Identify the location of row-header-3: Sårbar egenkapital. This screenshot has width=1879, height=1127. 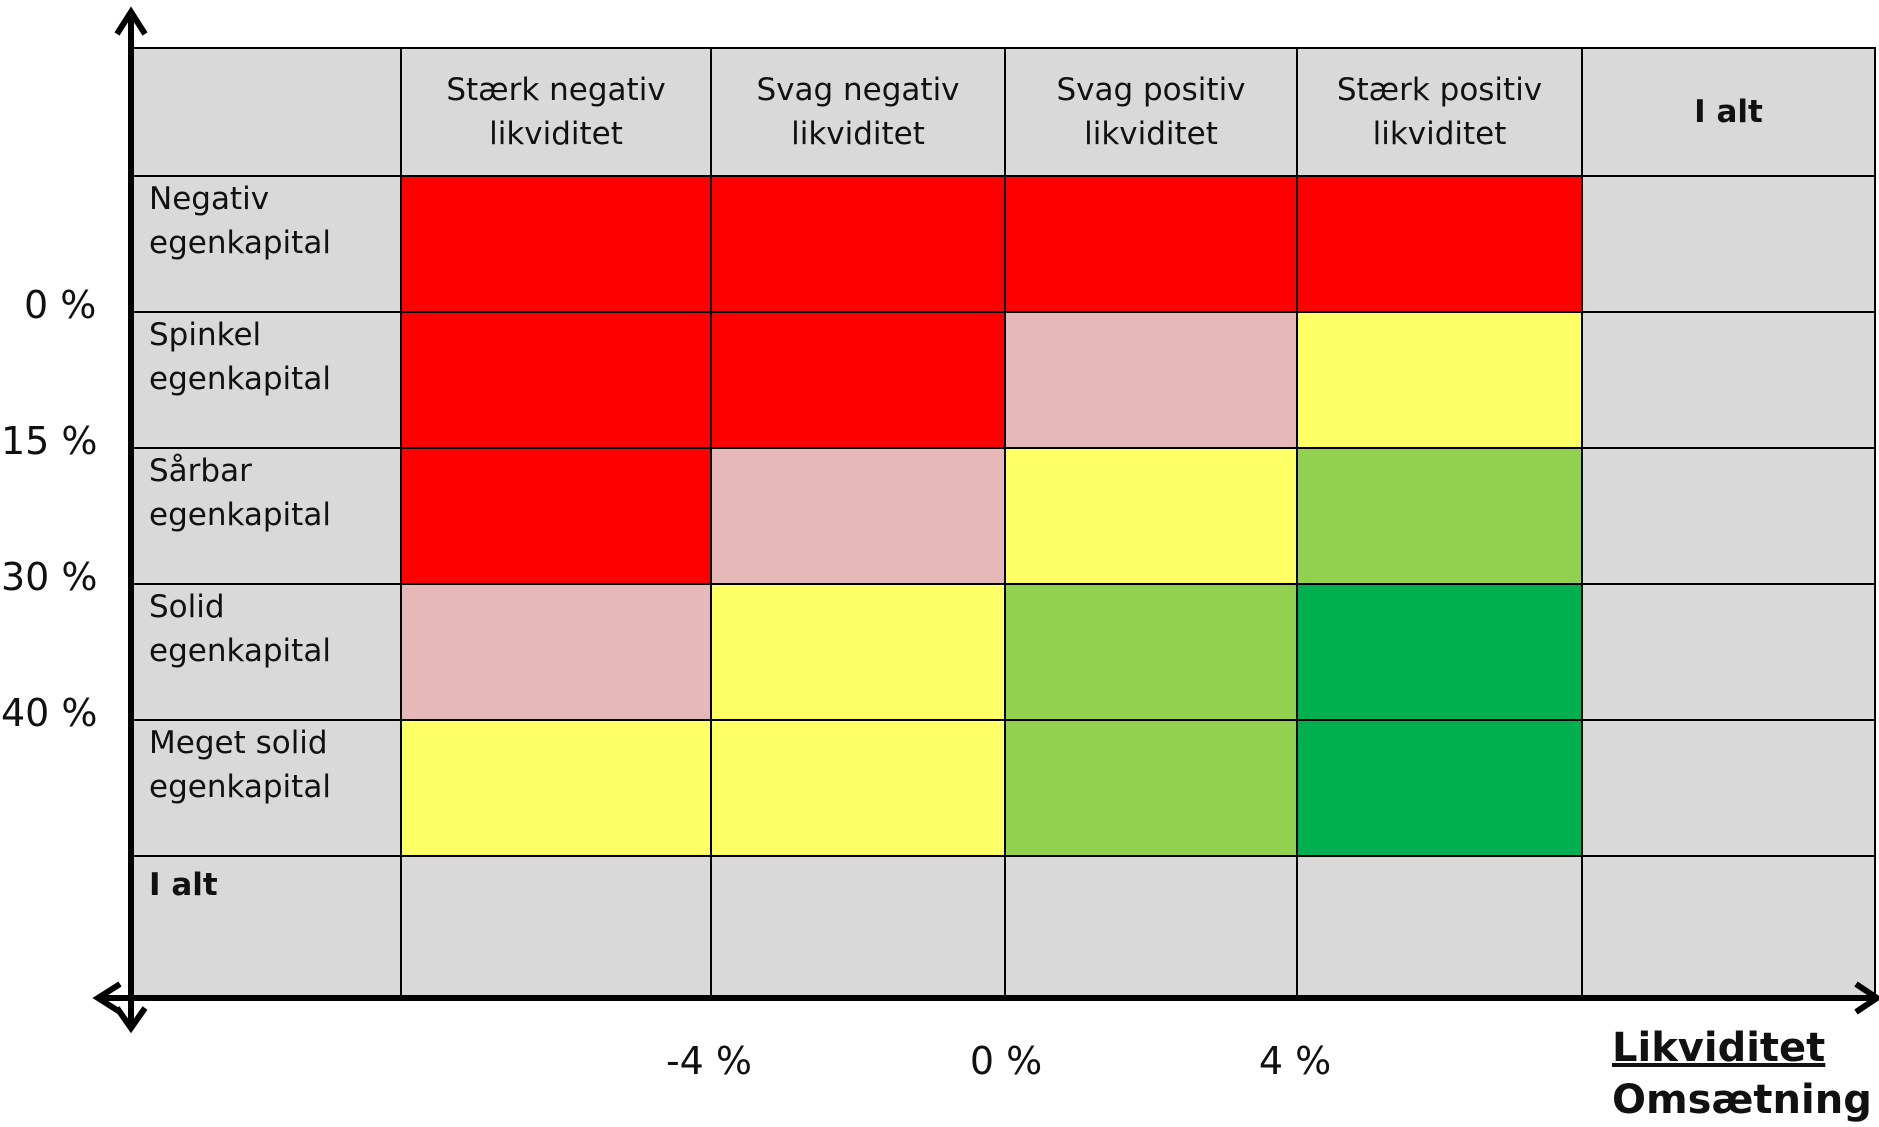
(266, 516).